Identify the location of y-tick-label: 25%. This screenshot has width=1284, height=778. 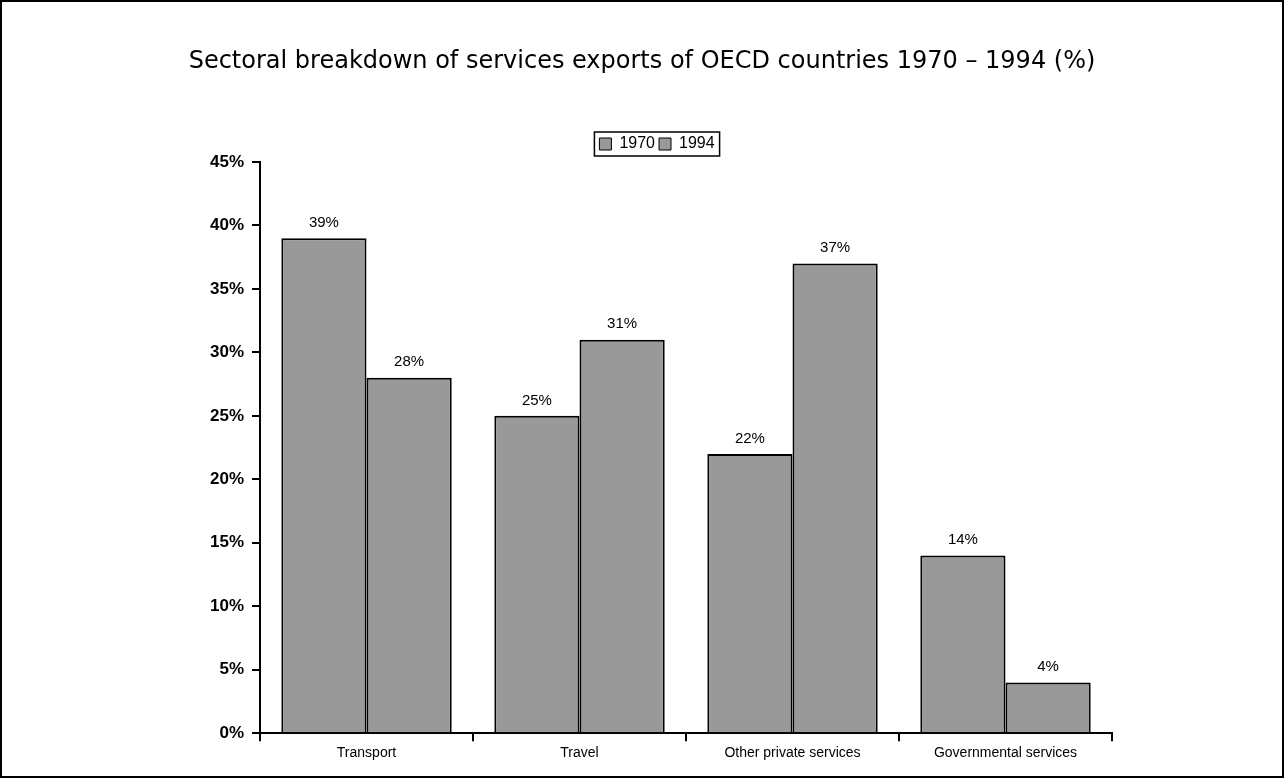
(227, 415).